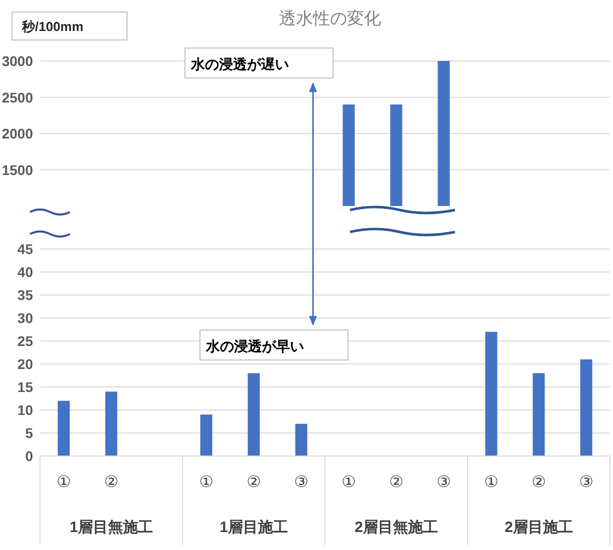  I want to click on y-tick-label: 5, so click(29, 433).